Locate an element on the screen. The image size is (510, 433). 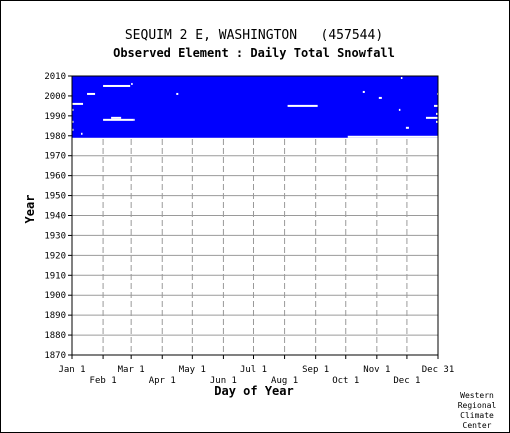
x-tick-label: Mar 1 is located at coordinates (131, 370).